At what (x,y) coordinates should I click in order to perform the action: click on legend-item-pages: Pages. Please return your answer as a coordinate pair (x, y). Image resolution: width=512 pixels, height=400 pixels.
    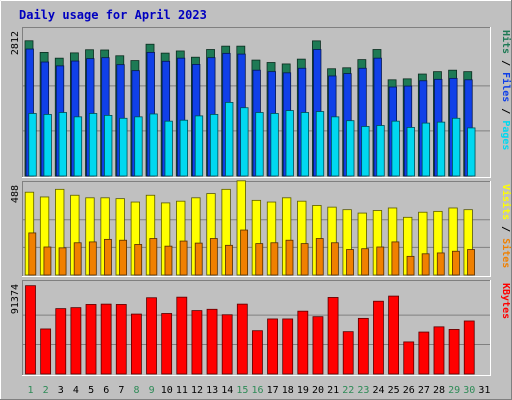
    Looking at the image, I should click on (505, 135).